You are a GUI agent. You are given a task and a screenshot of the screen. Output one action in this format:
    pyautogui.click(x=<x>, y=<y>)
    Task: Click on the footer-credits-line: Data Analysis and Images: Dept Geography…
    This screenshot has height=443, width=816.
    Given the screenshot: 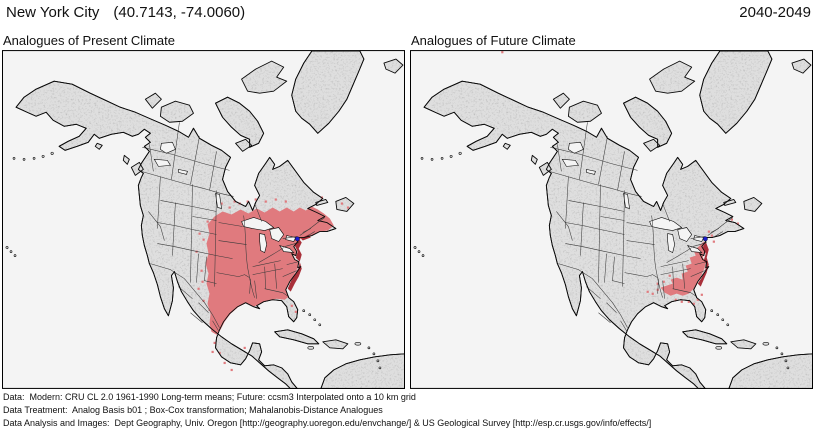 What is the action you would take?
    pyautogui.click(x=327, y=423)
    